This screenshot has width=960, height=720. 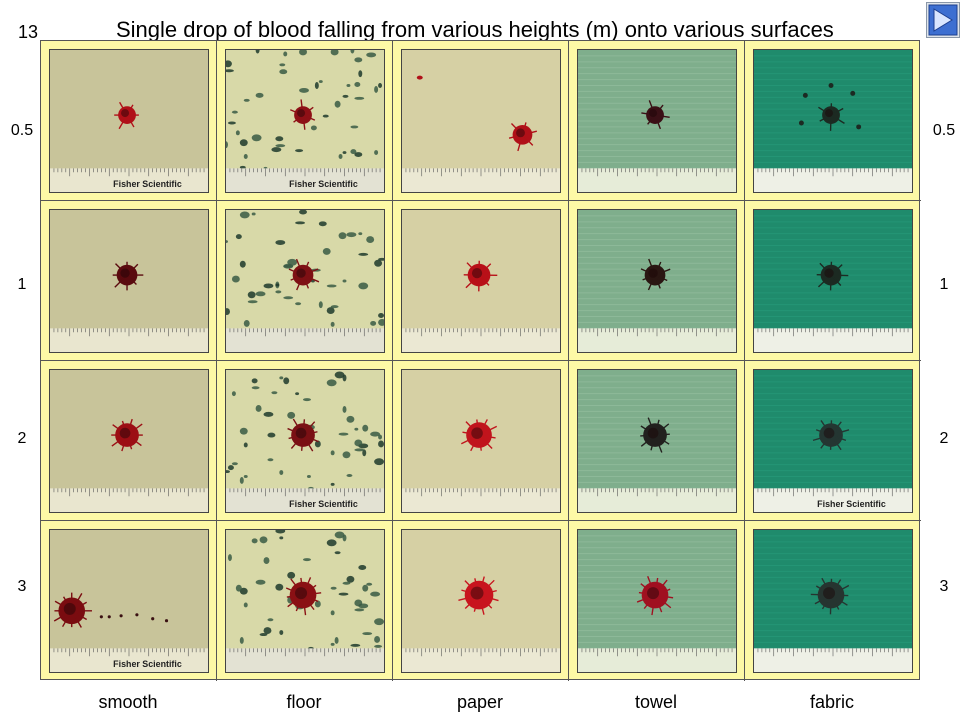 What do you see at coordinates (831, 702) in the screenshot?
I see `surface-label: fabric` at bounding box center [831, 702].